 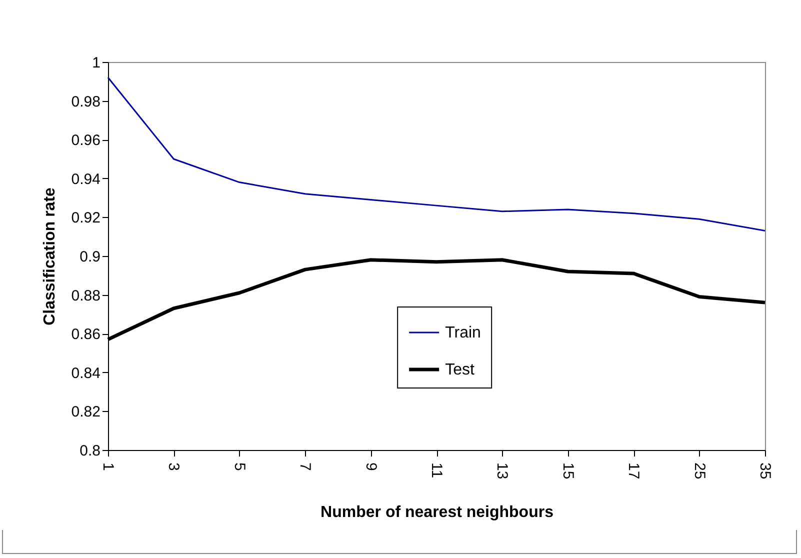 I want to click on y-tick-label: 0.92, so click(x=85, y=218).